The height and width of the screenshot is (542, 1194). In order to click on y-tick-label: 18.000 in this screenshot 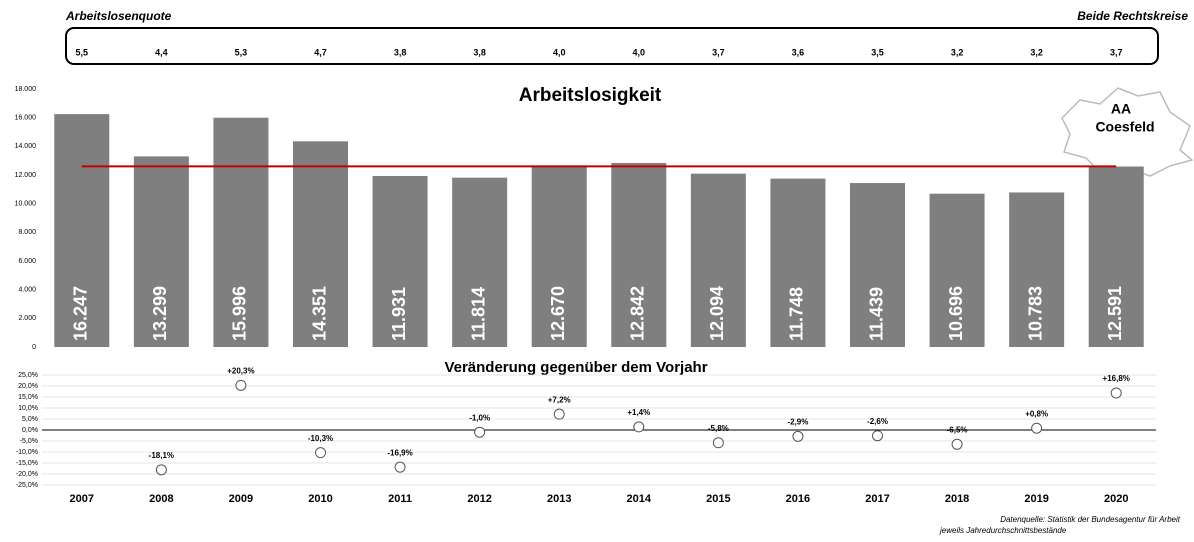, I will do `click(26, 89)`.